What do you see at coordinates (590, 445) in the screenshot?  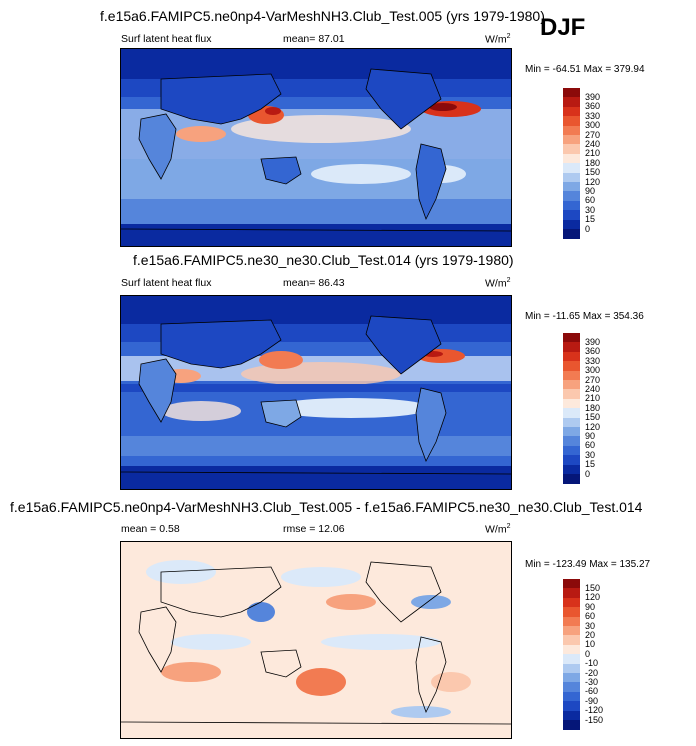 I see `colorbar-tick-label: 60` at bounding box center [590, 445].